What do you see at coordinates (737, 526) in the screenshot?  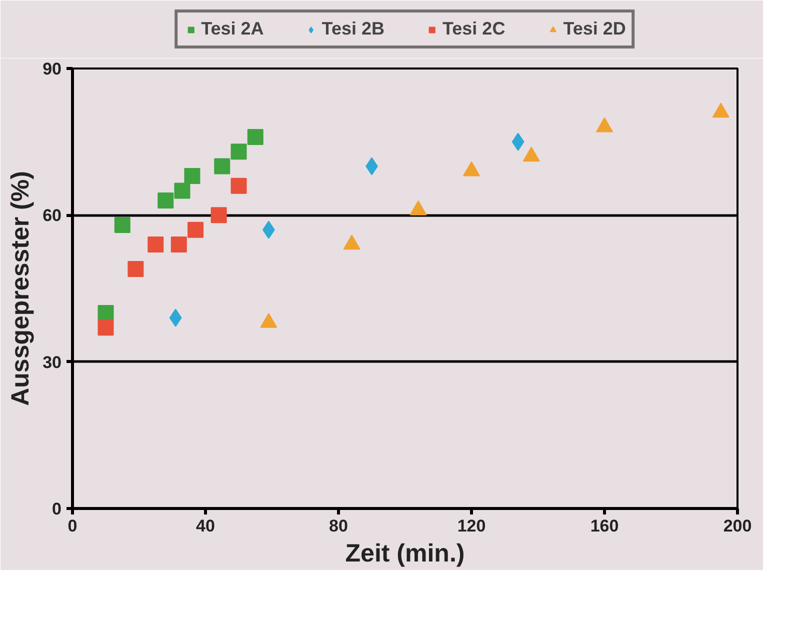 I see `x-tick-label: 200` at bounding box center [737, 526].